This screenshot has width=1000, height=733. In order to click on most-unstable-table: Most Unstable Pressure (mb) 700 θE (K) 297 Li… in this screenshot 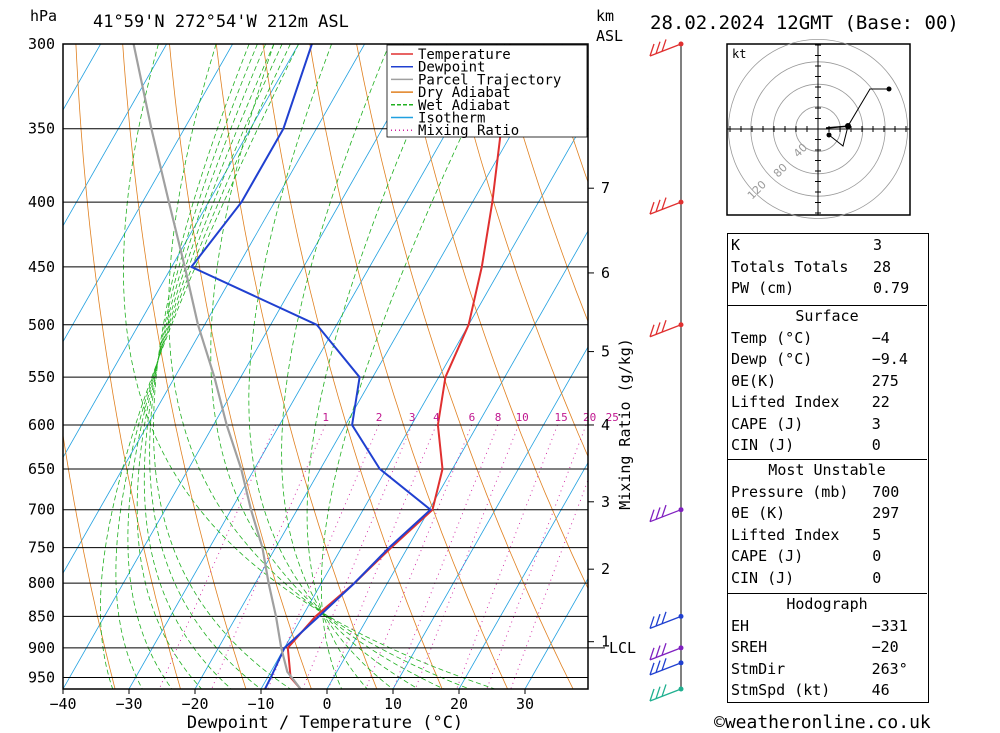, I will do `click(827, 524)`.